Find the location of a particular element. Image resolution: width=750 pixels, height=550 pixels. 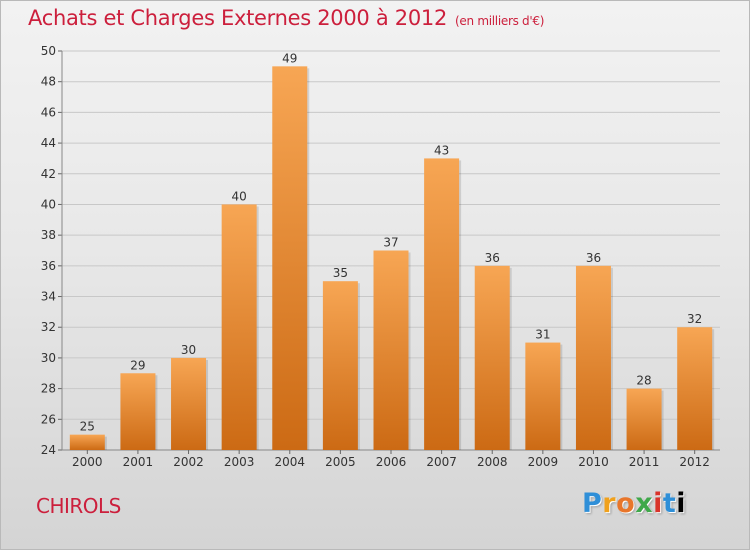

x-tick-label: 2006 is located at coordinates (391, 462).